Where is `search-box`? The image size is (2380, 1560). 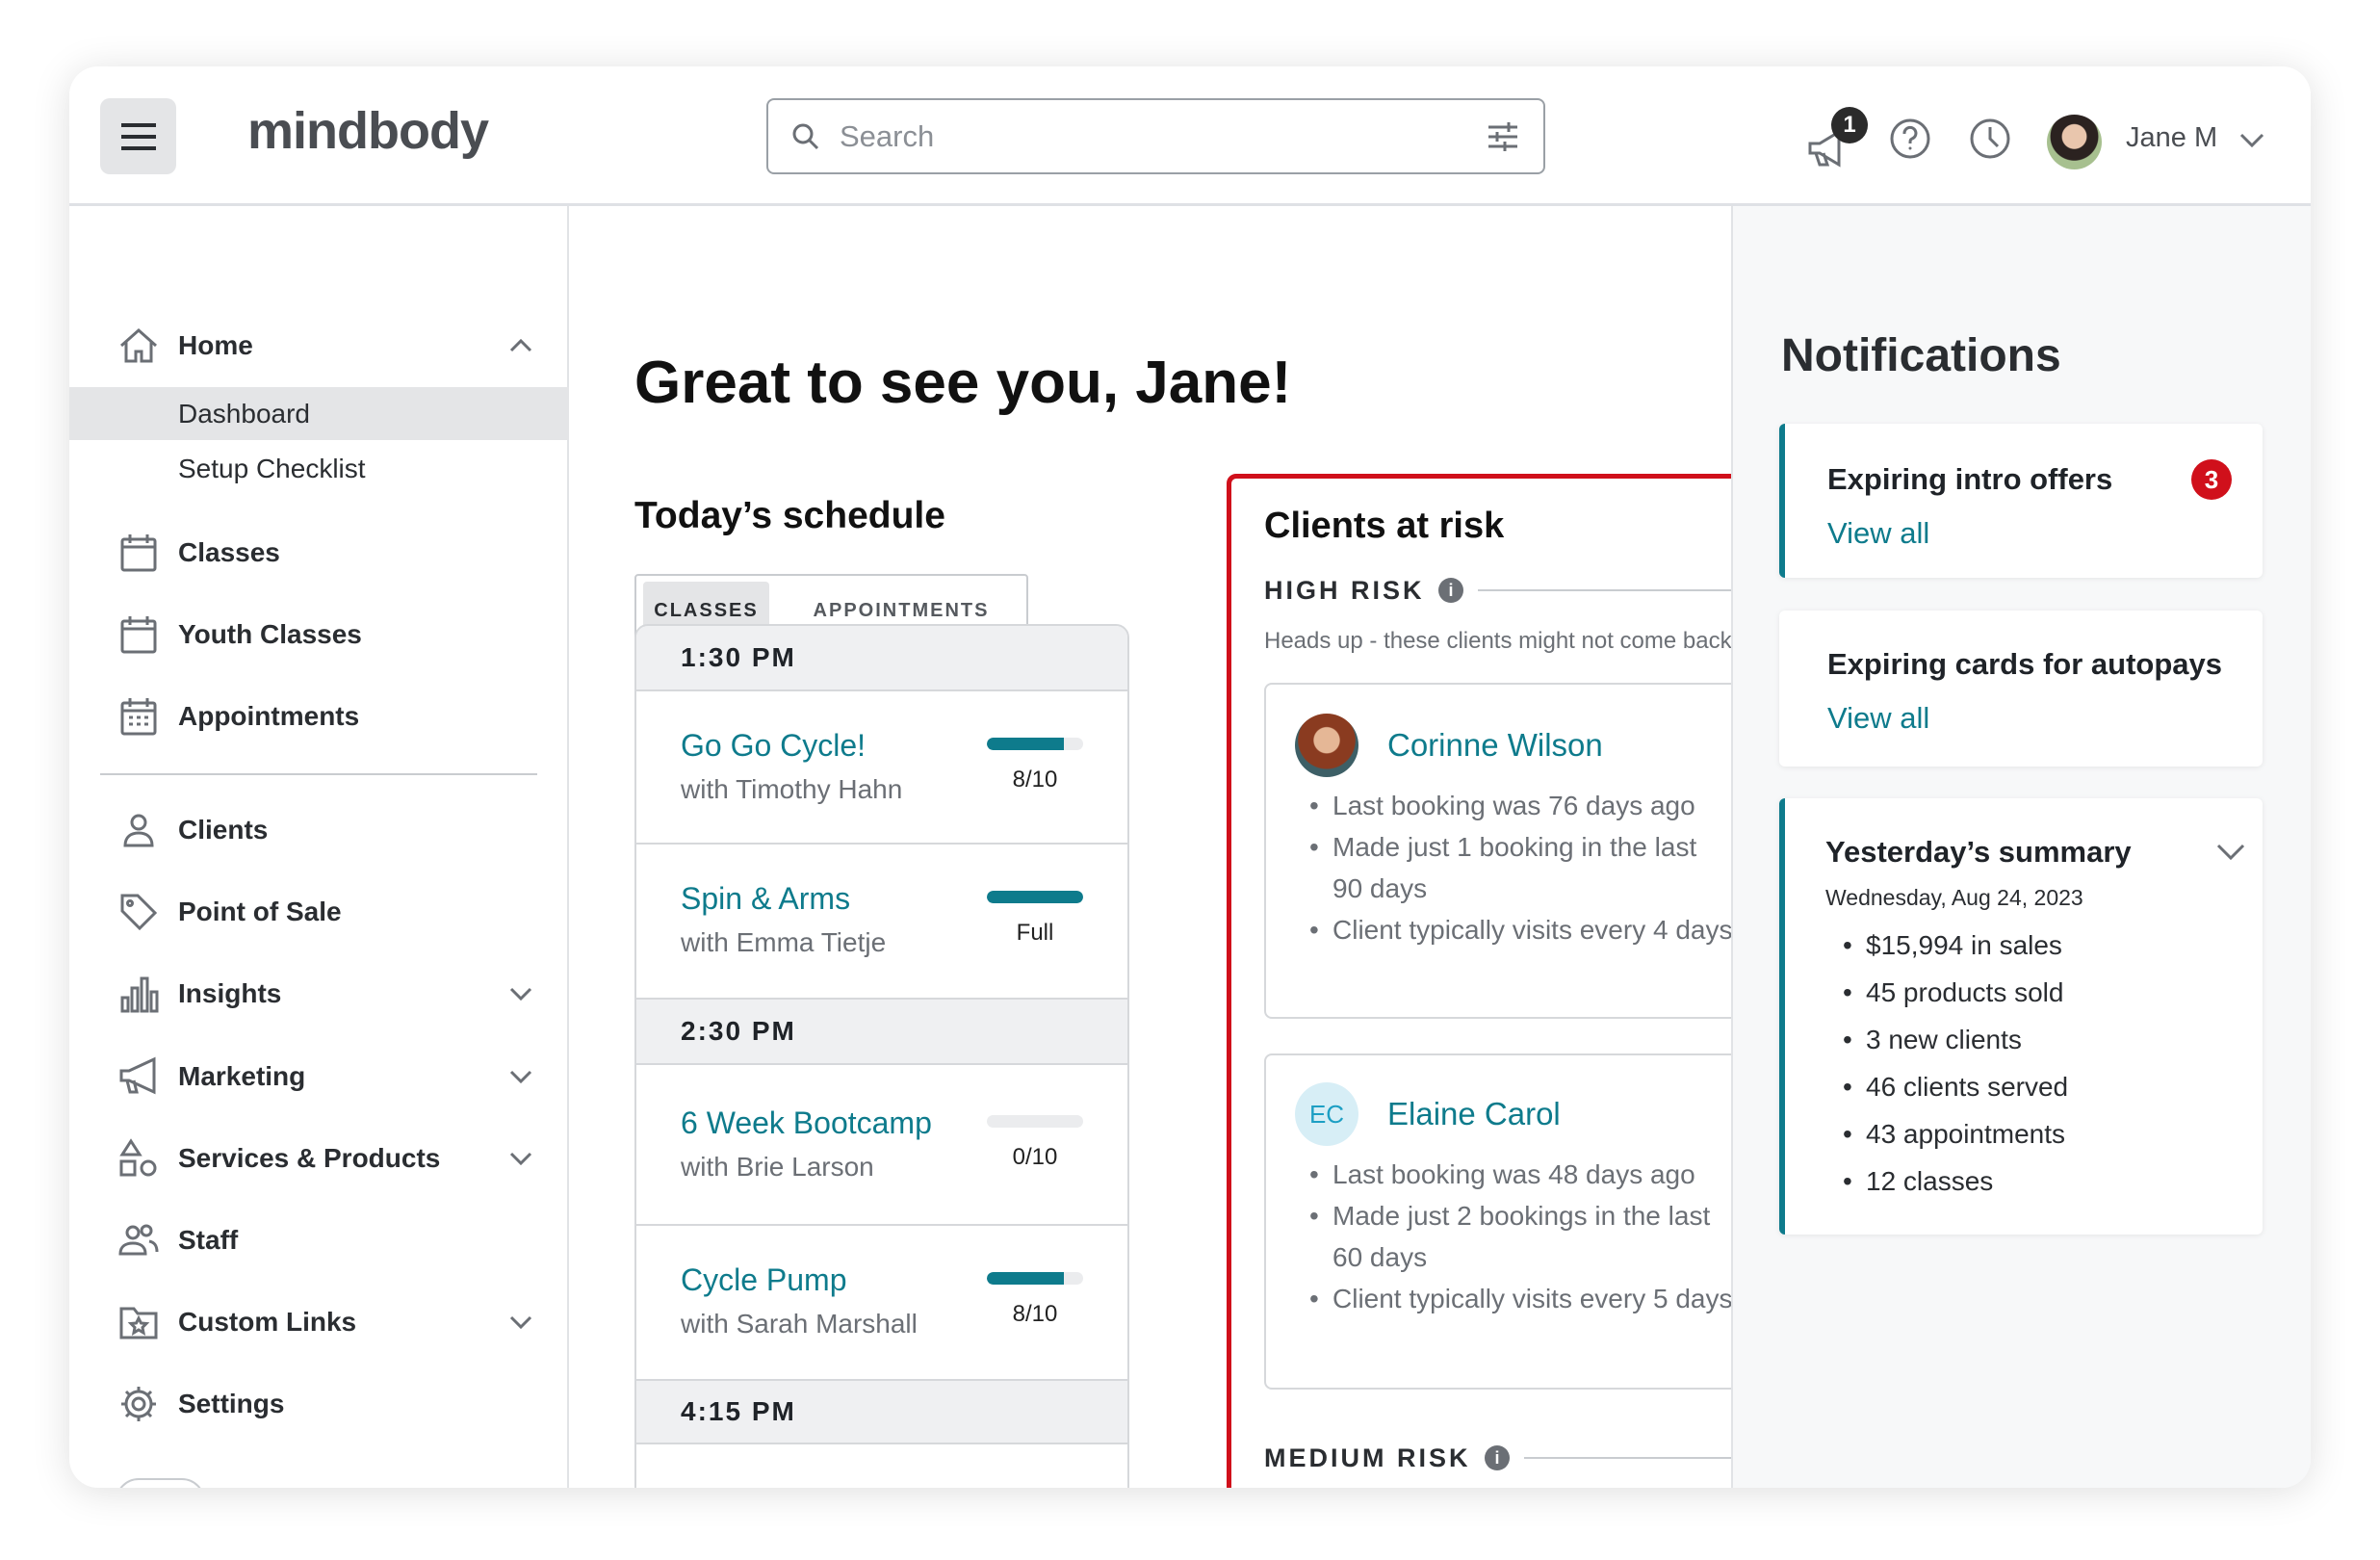
search-box is located at coordinates (1156, 136).